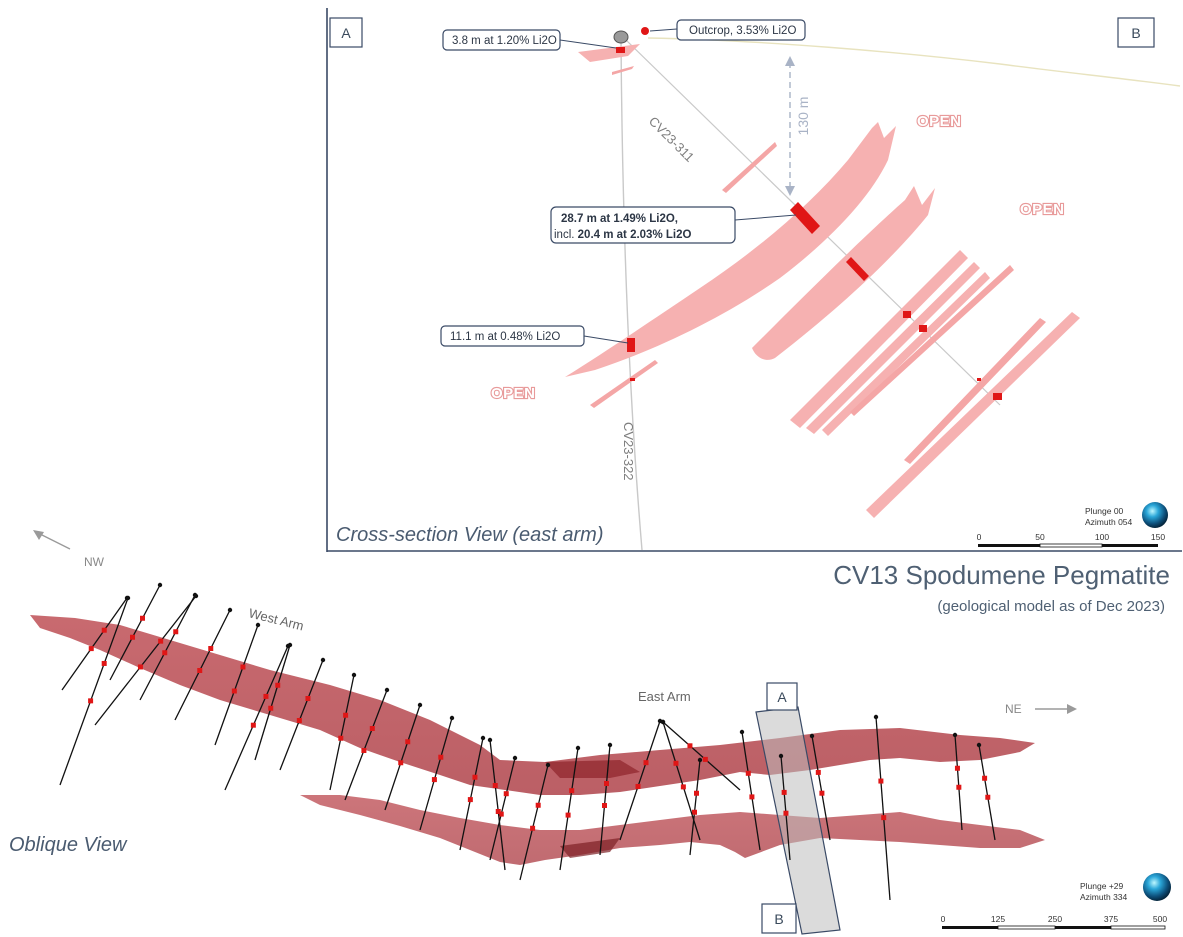  I want to click on ne-arrowhead-icon, so click(1072, 709).